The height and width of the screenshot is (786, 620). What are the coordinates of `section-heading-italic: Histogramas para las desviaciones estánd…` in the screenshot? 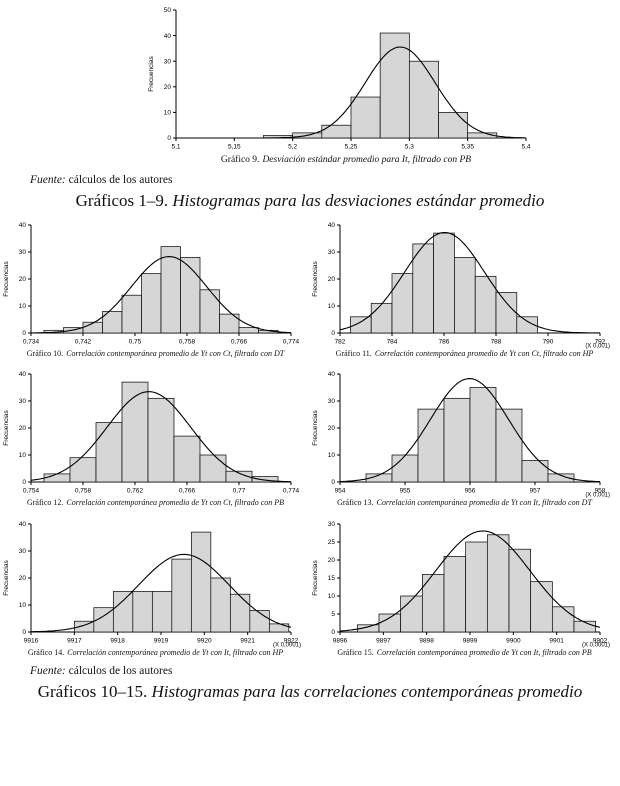 It's located at (358, 200).